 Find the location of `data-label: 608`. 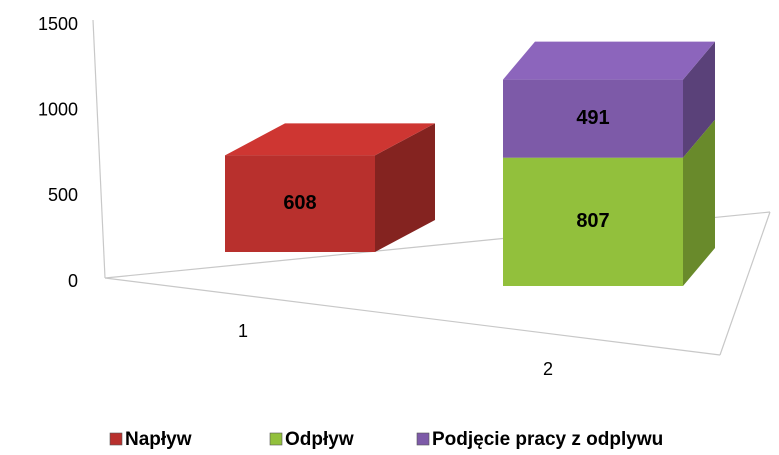

data-label: 608 is located at coordinates (299, 203).